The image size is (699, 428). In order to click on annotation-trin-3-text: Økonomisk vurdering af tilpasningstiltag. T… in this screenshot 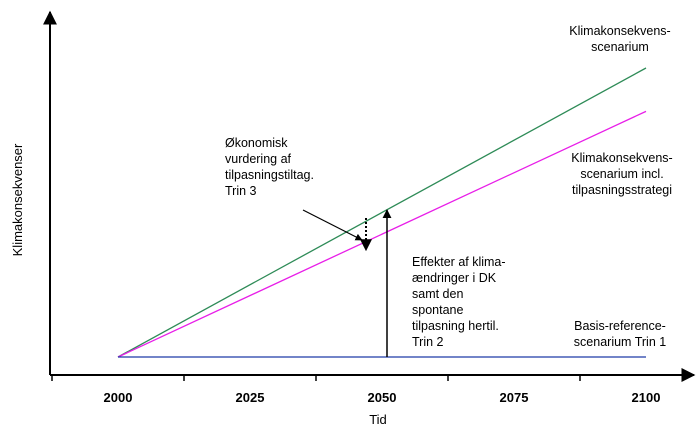, I will do `click(269, 167)`.